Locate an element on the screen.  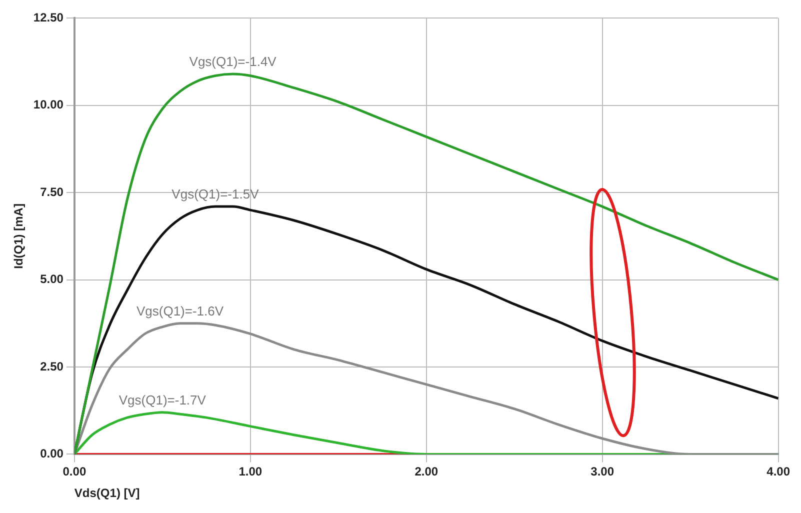
y-tick-label: 10.00 is located at coordinates (48, 105).